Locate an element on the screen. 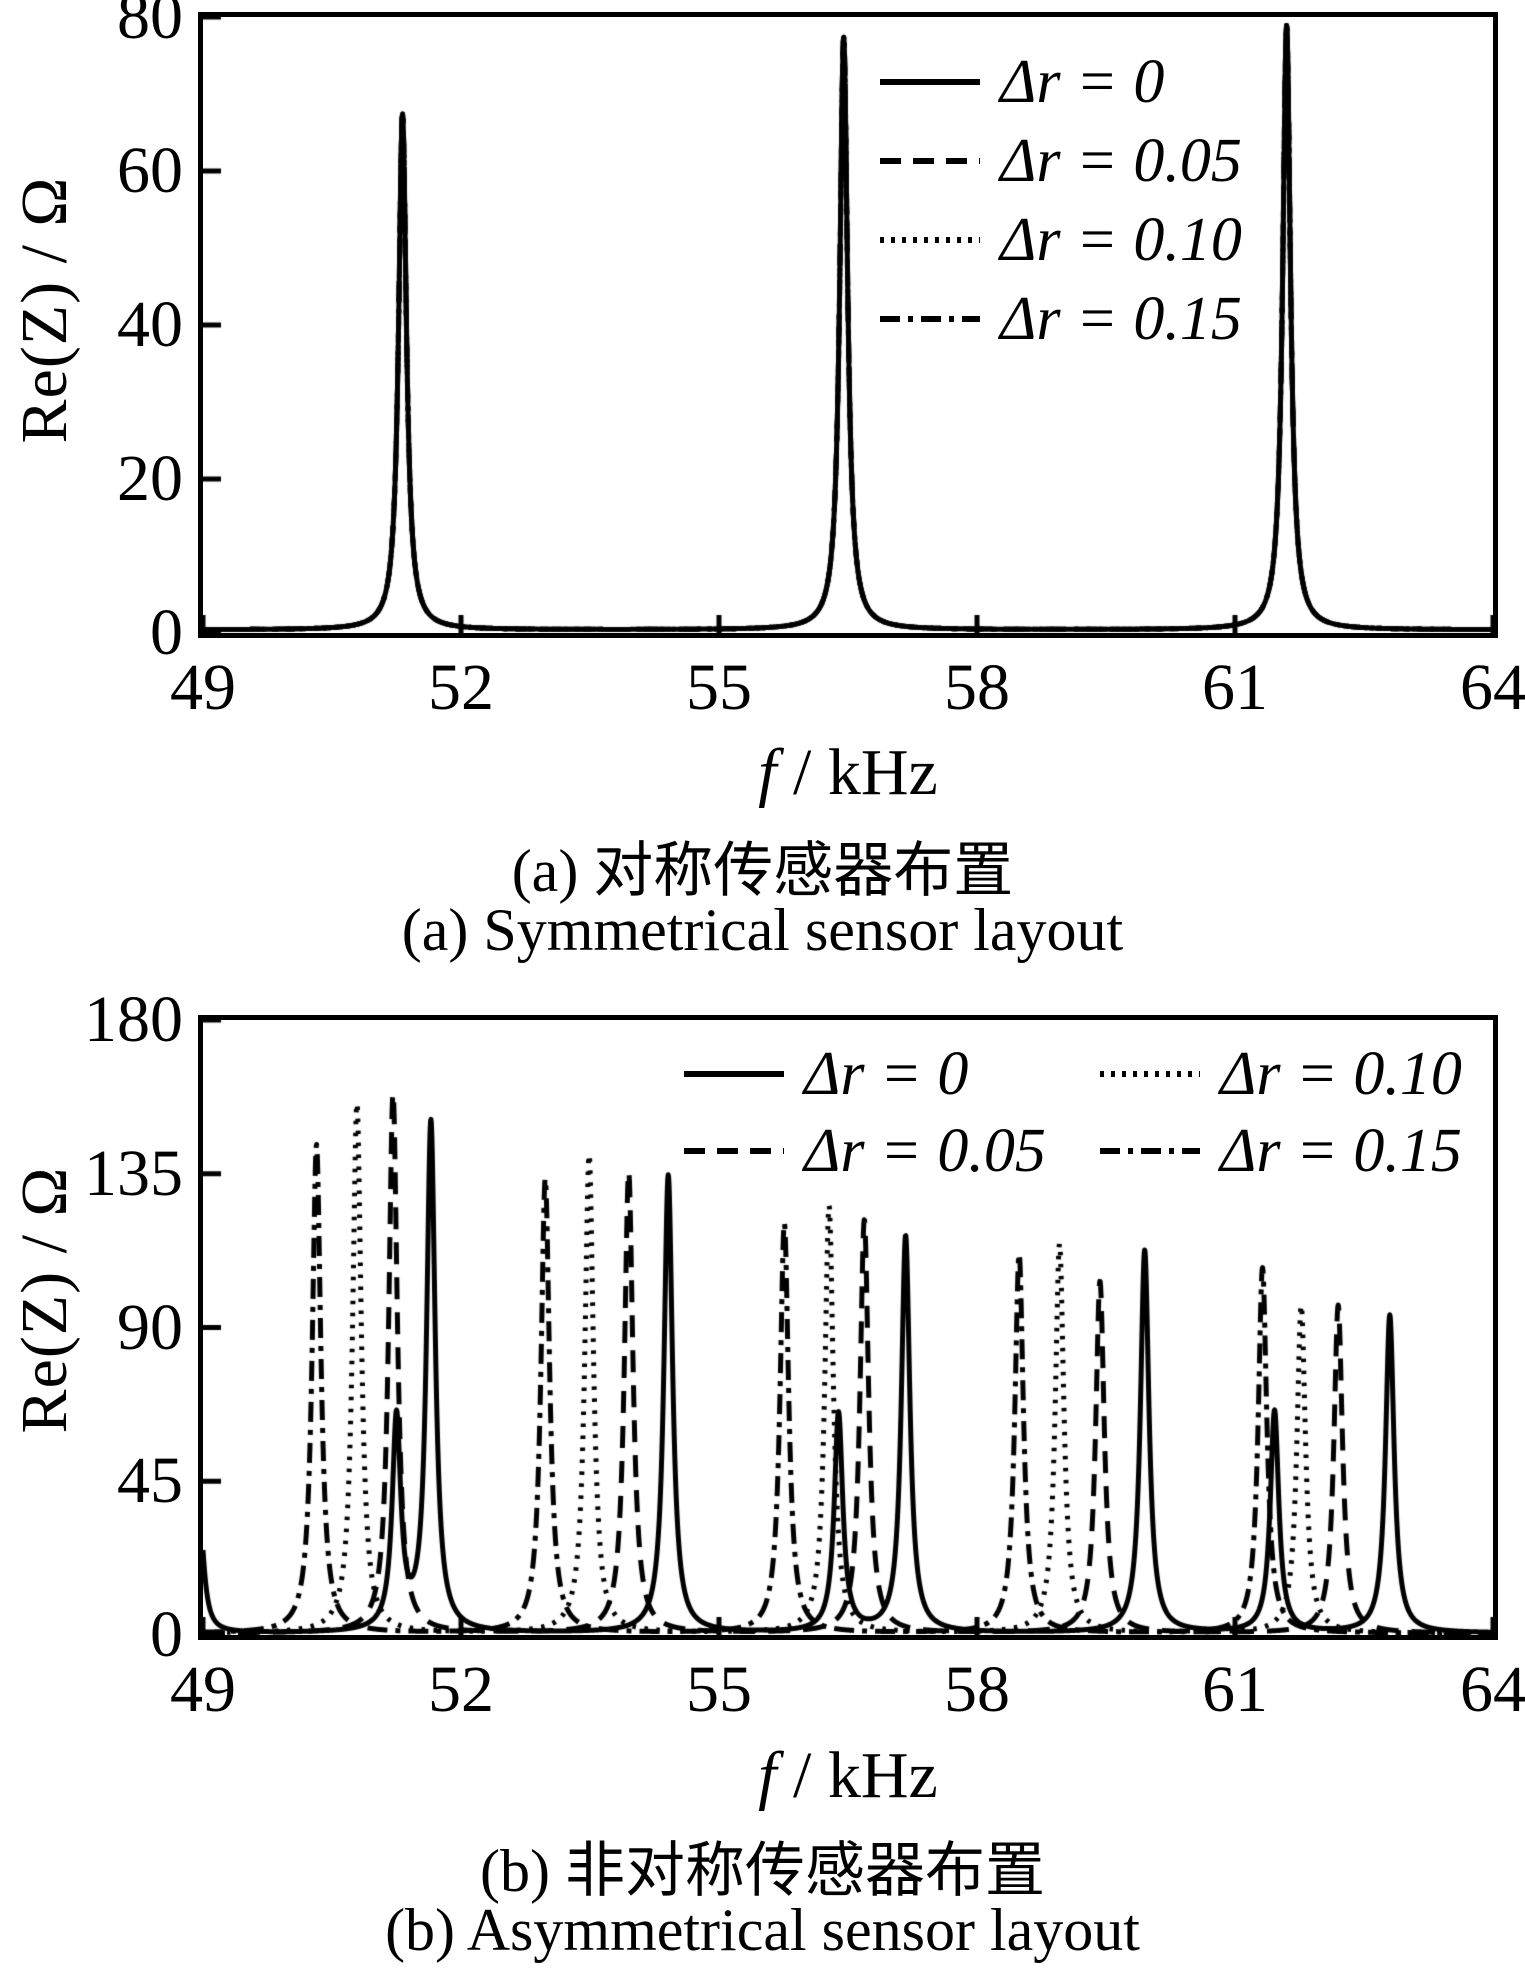 The height and width of the screenshot is (1975, 1525). panel-b-x-axis-title: f / kHz is located at coordinates (848, 1776).